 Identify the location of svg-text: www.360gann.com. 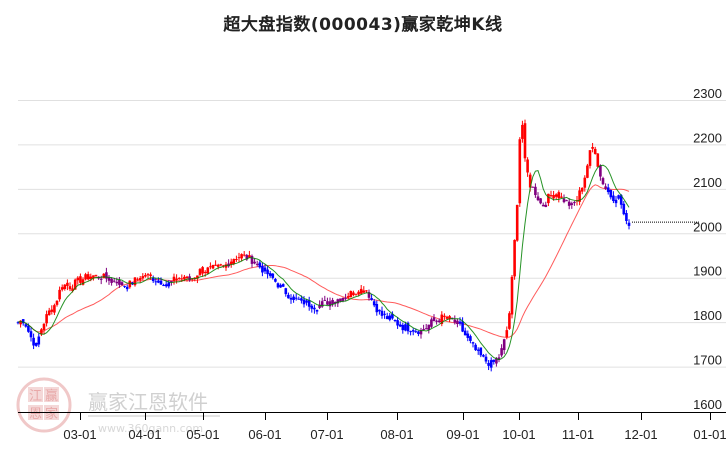
(150, 428).